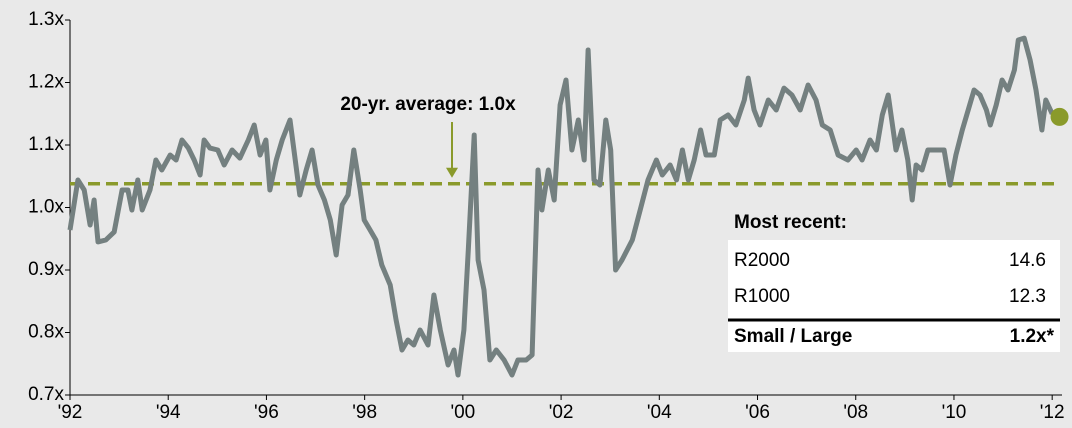 The height and width of the screenshot is (428, 1072). Describe the element at coordinates (793, 336) in the screenshot. I see `table-total: Small / Large` at that location.